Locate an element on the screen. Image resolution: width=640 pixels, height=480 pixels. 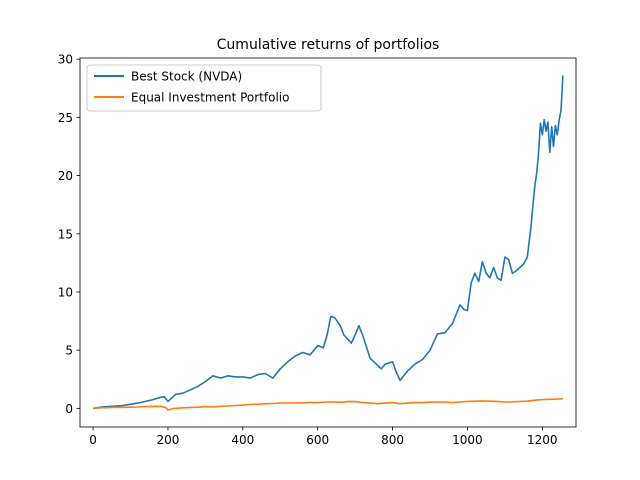
x-tick-label: 800 is located at coordinates (392, 440).